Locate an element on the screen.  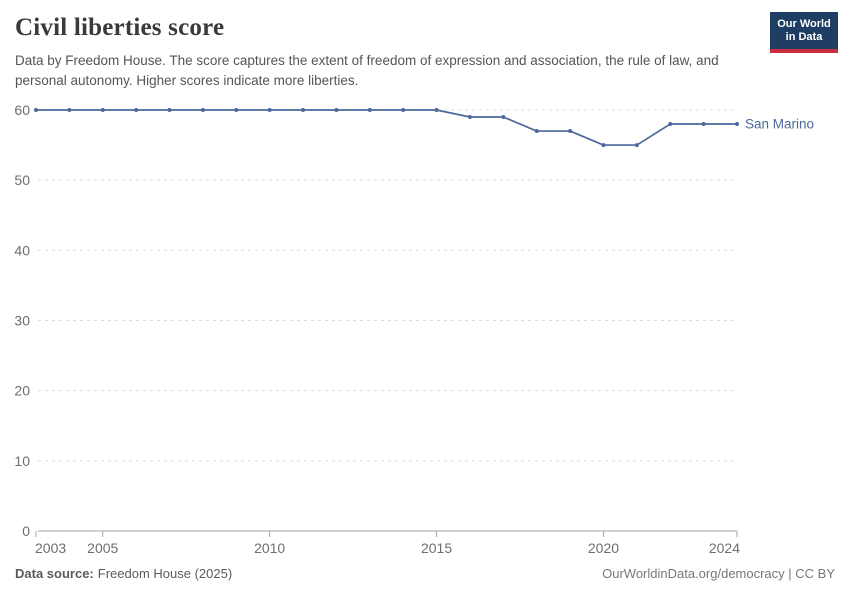
footer-license-link: OurWorldinData.org/democracy | CC BY is located at coordinates (718, 573).